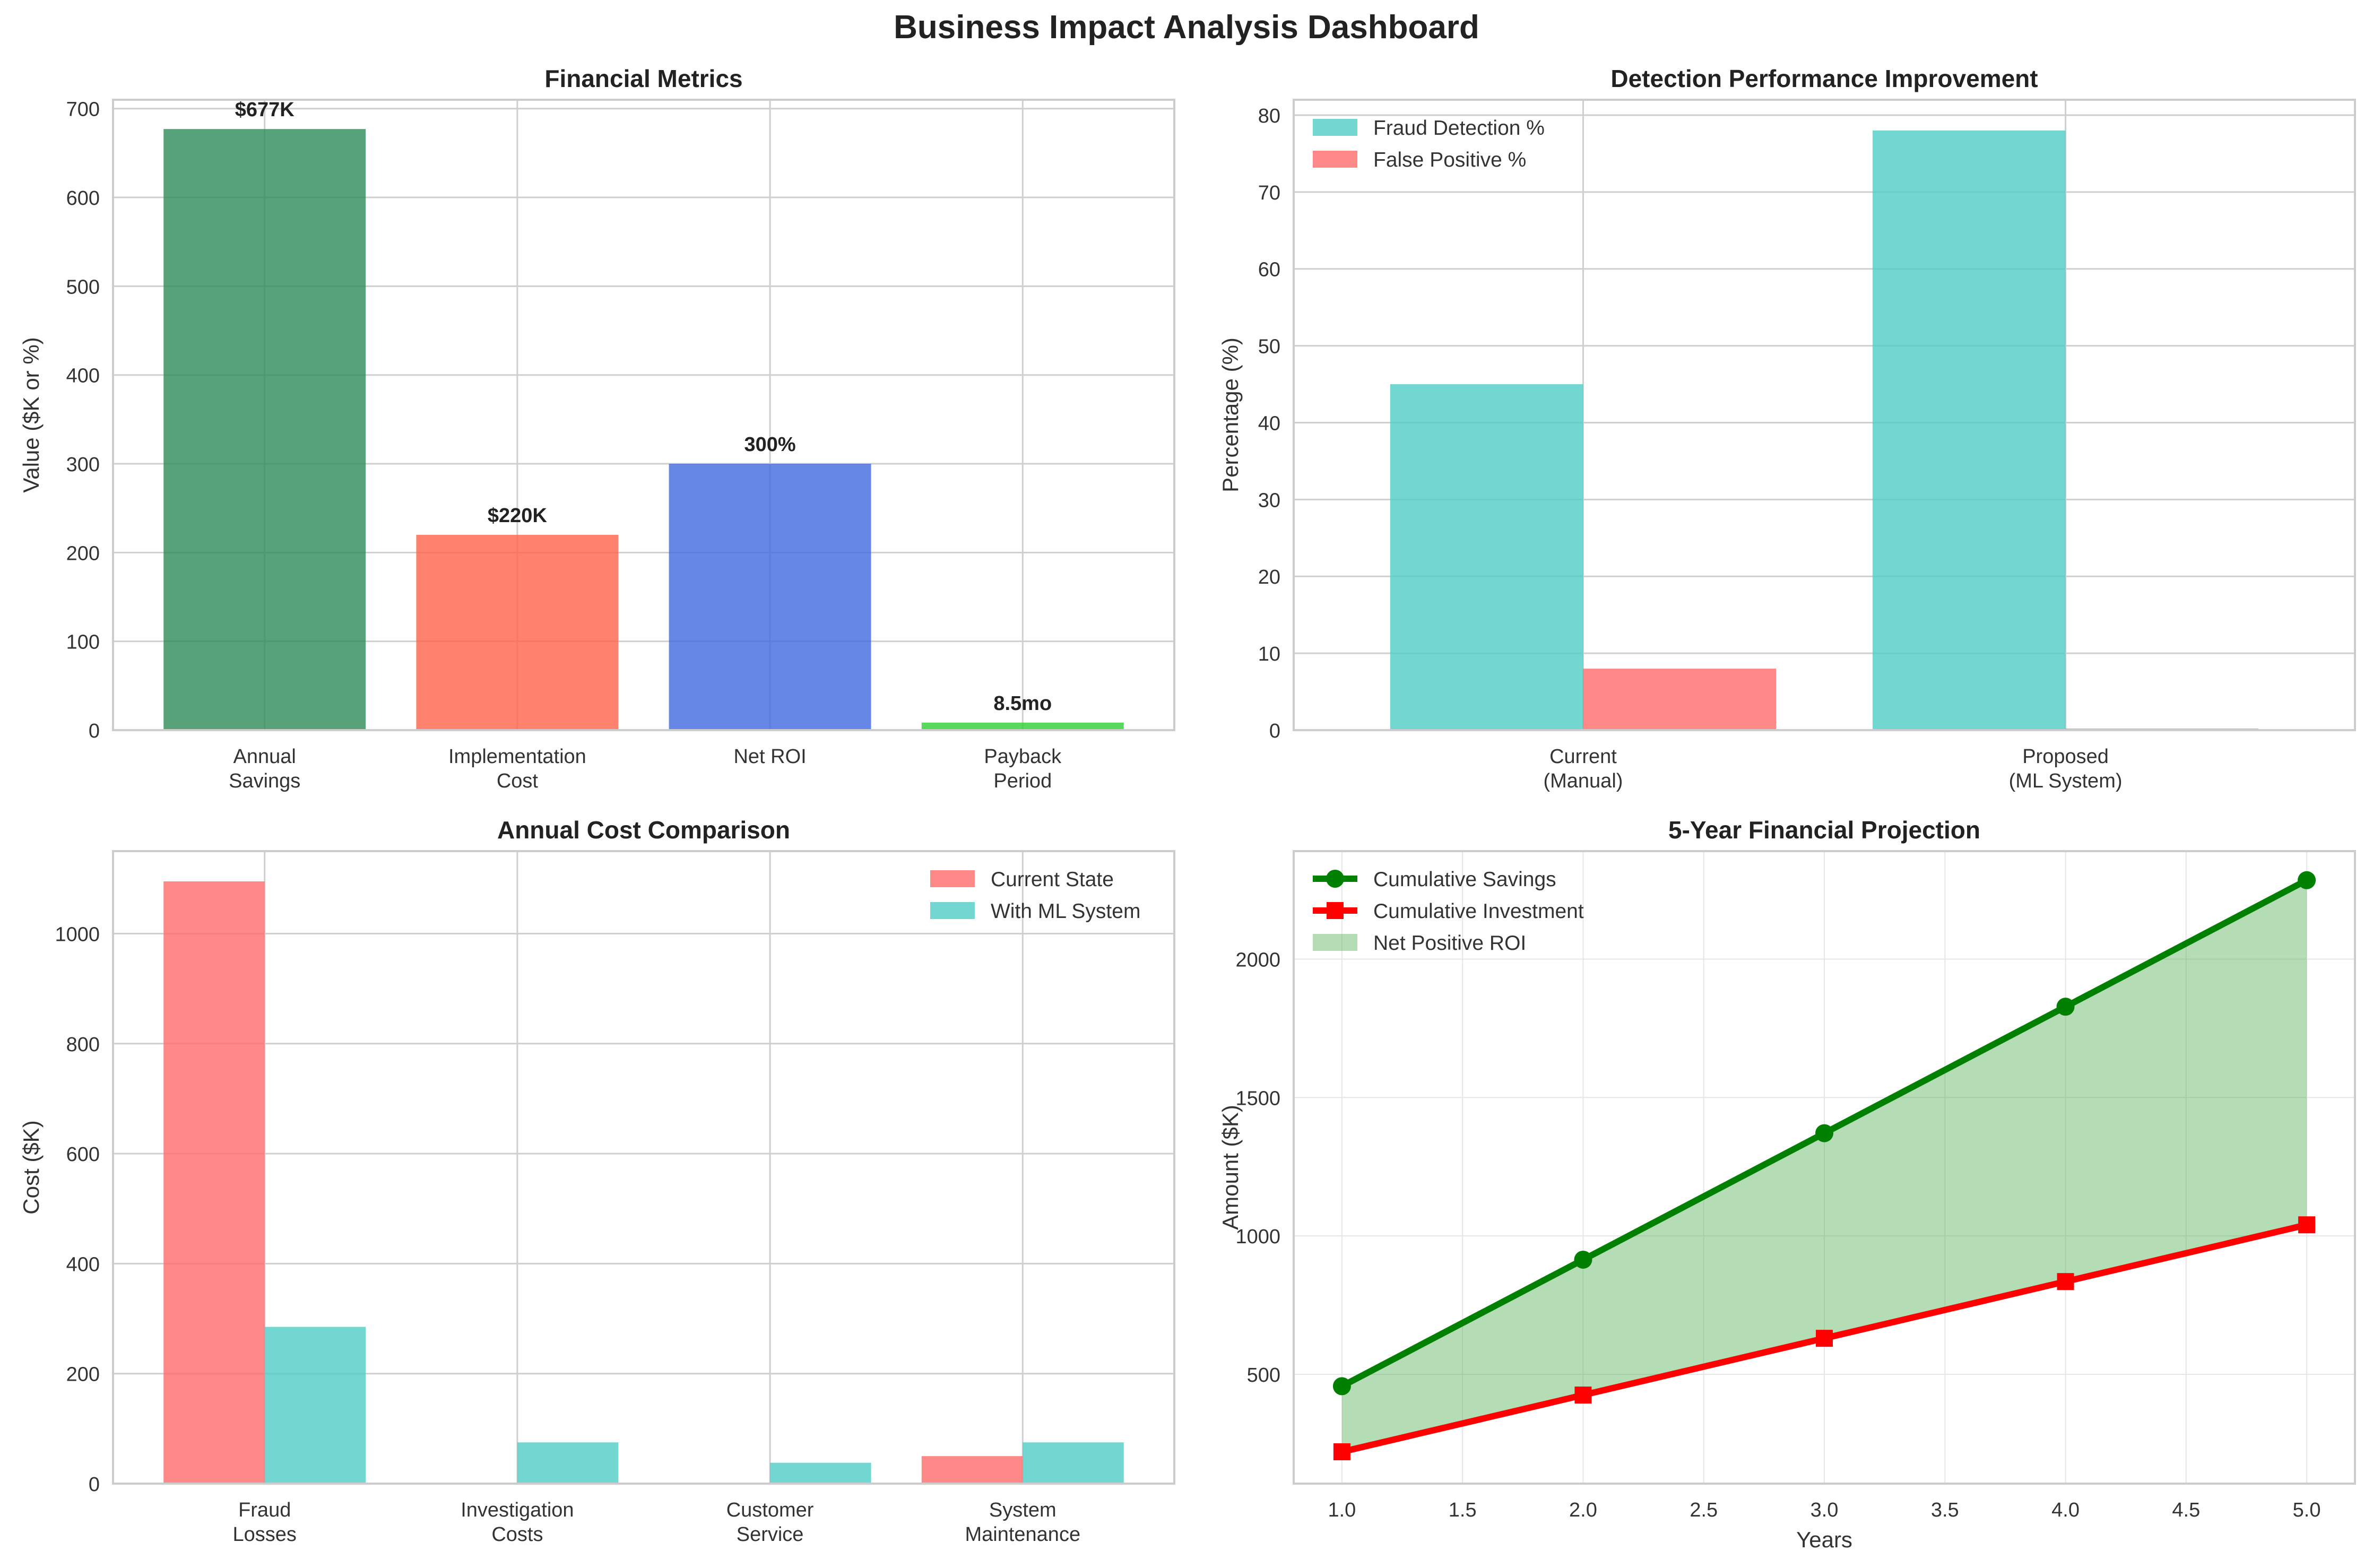 The height and width of the screenshot is (1568, 2373). I want to click on y-tick-label: 30, so click(1269, 500).